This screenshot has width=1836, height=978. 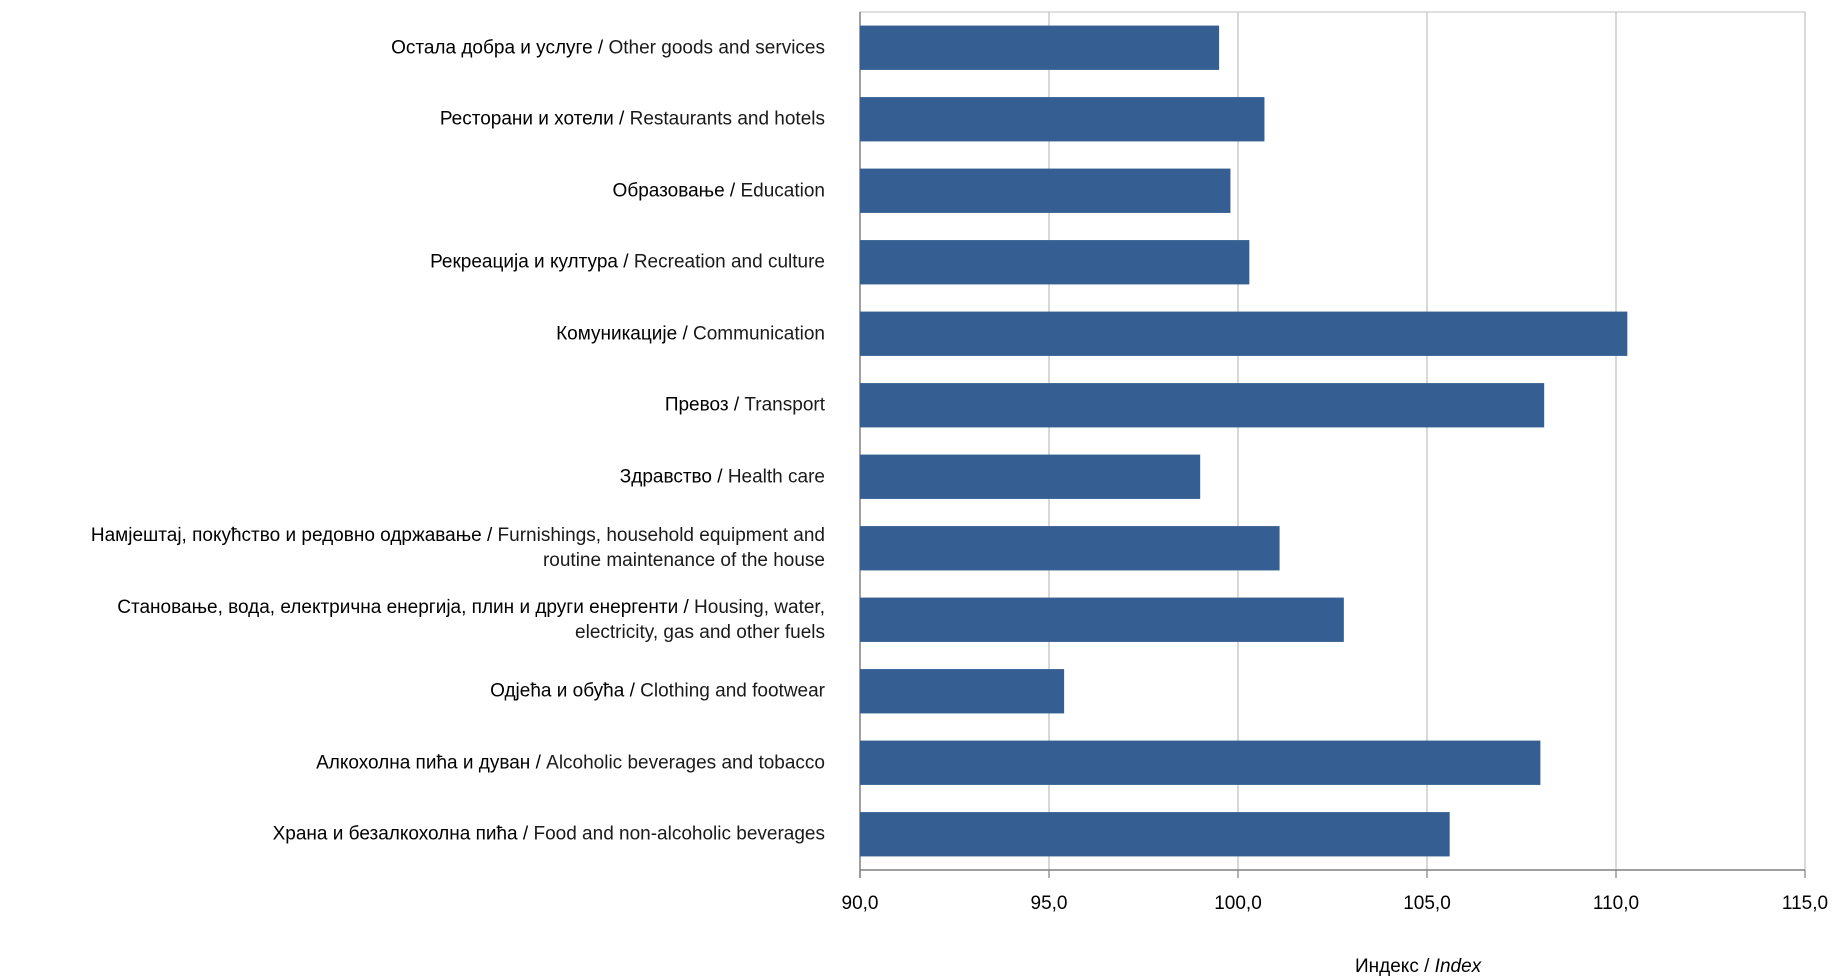 What do you see at coordinates (700, 632) in the screenshot?
I see `category-label-en-line2: electricity, gas and other fuels` at bounding box center [700, 632].